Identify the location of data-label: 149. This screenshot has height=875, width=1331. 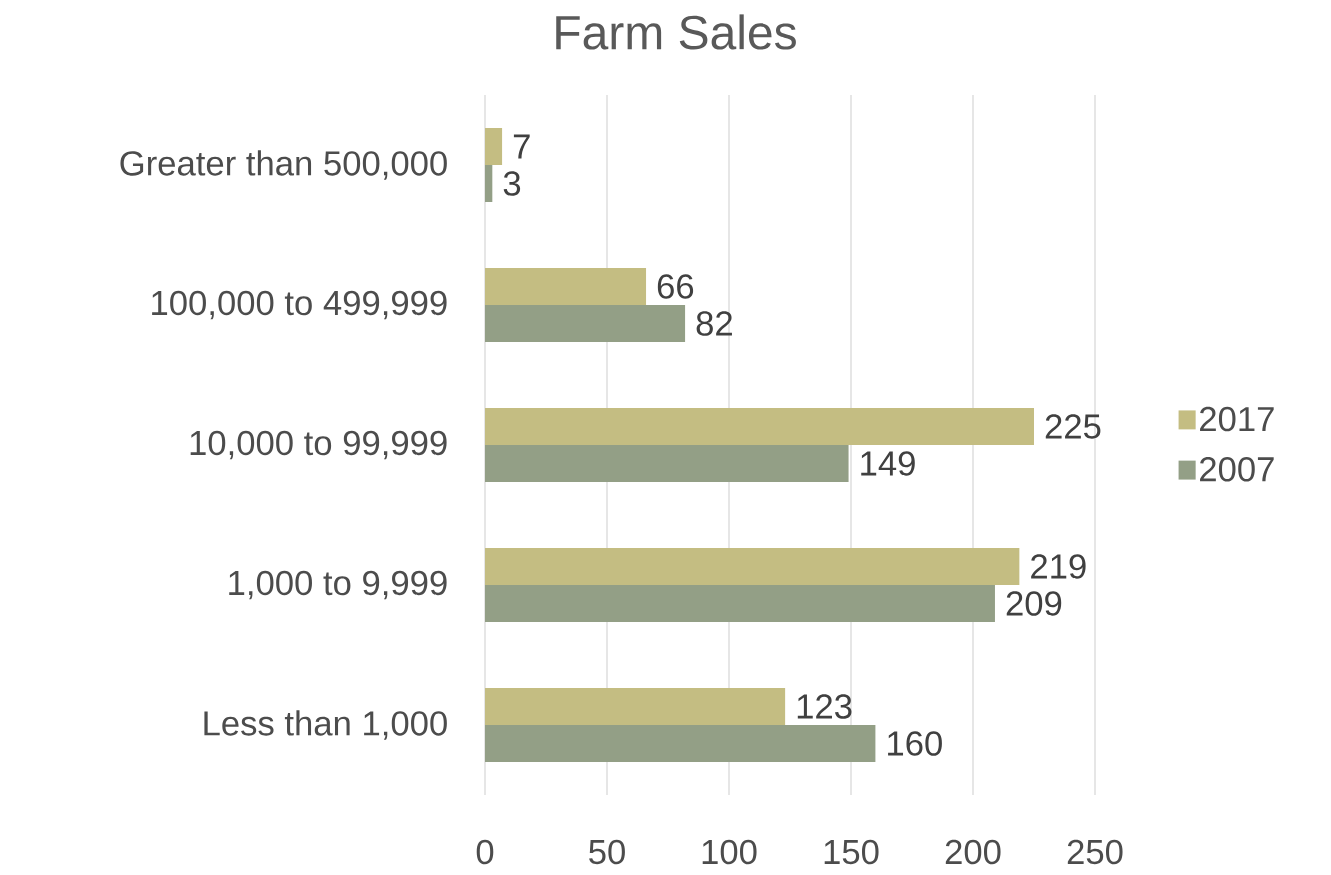
(888, 463).